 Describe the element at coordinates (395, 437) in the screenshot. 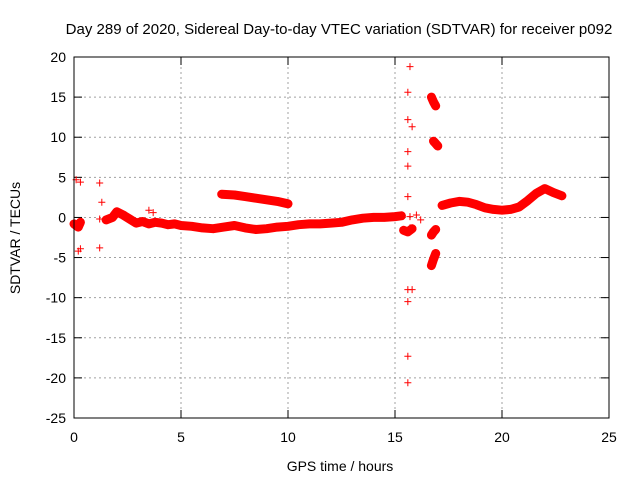

I see `x-tick-label: 15` at that location.